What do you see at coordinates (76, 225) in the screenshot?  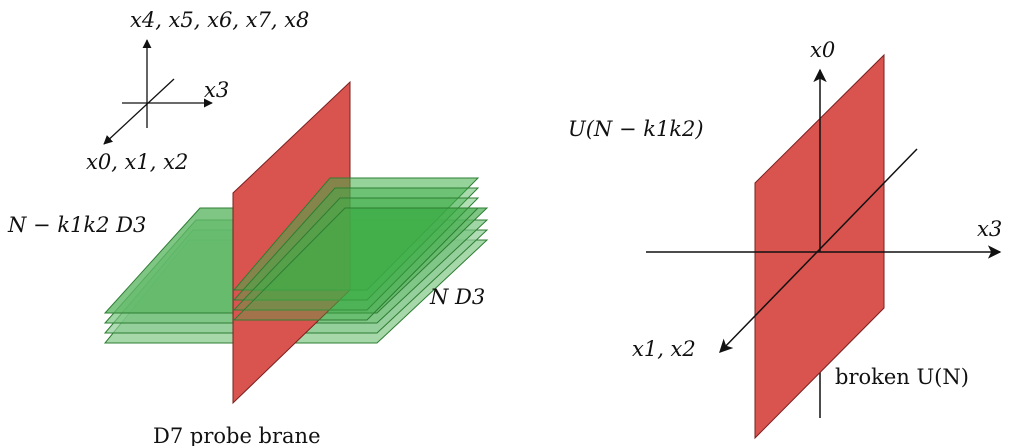 I see `d3-stack-label: N − k1k2 D3` at bounding box center [76, 225].